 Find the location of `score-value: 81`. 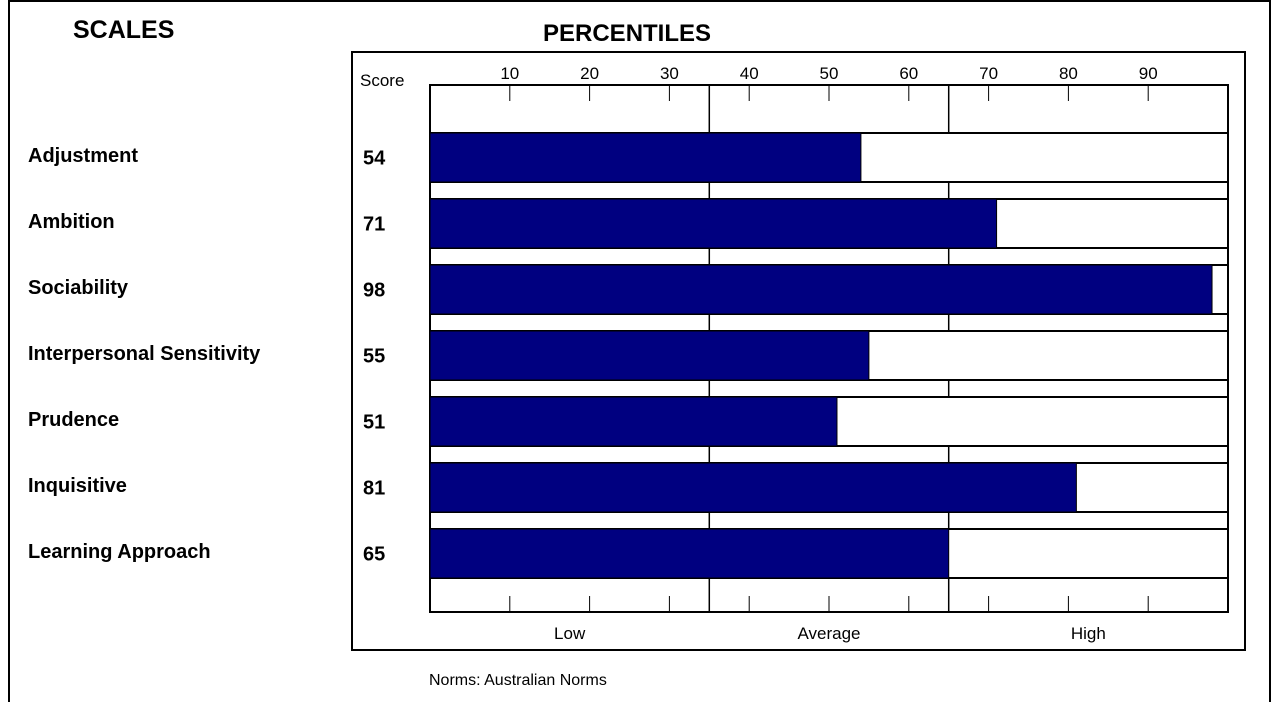

score-value: 81 is located at coordinates (374, 489).